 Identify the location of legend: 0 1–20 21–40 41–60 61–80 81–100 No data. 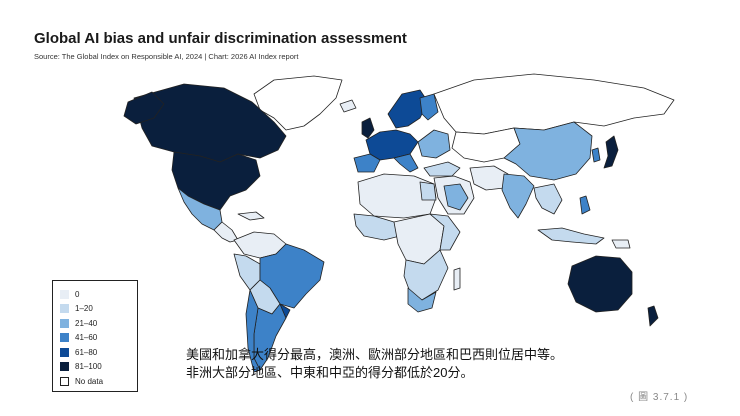
(95, 336).